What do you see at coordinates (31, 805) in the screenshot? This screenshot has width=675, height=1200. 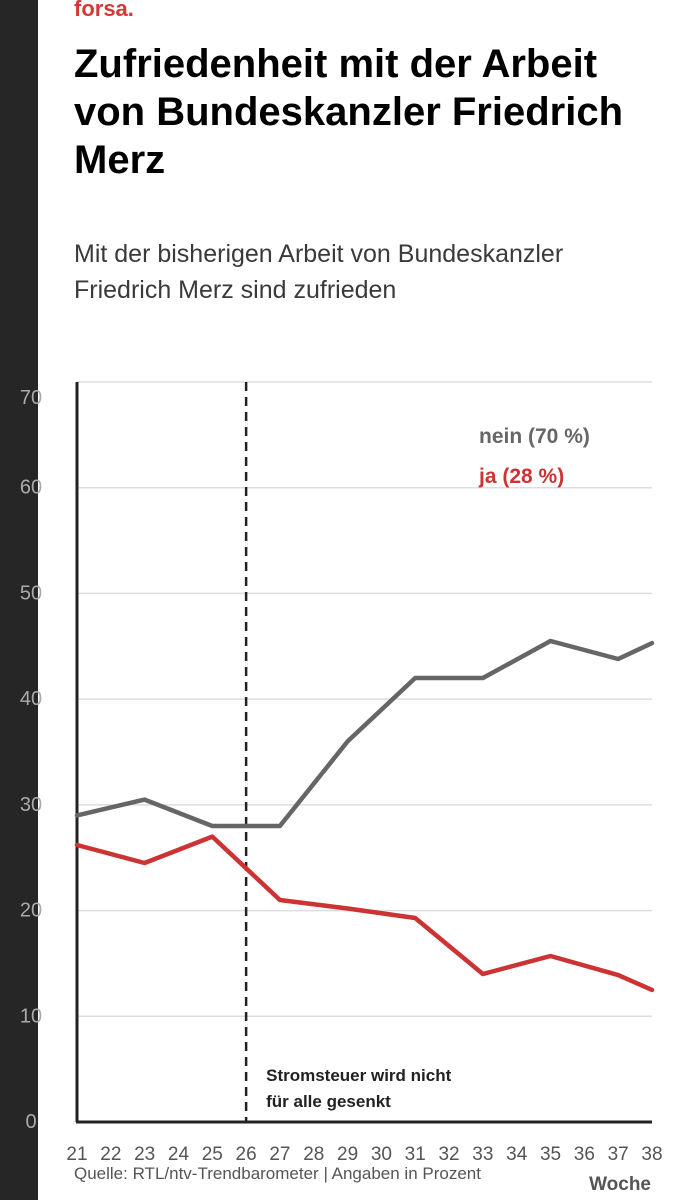 I see `y-tick-label: 30` at bounding box center [31, 805].